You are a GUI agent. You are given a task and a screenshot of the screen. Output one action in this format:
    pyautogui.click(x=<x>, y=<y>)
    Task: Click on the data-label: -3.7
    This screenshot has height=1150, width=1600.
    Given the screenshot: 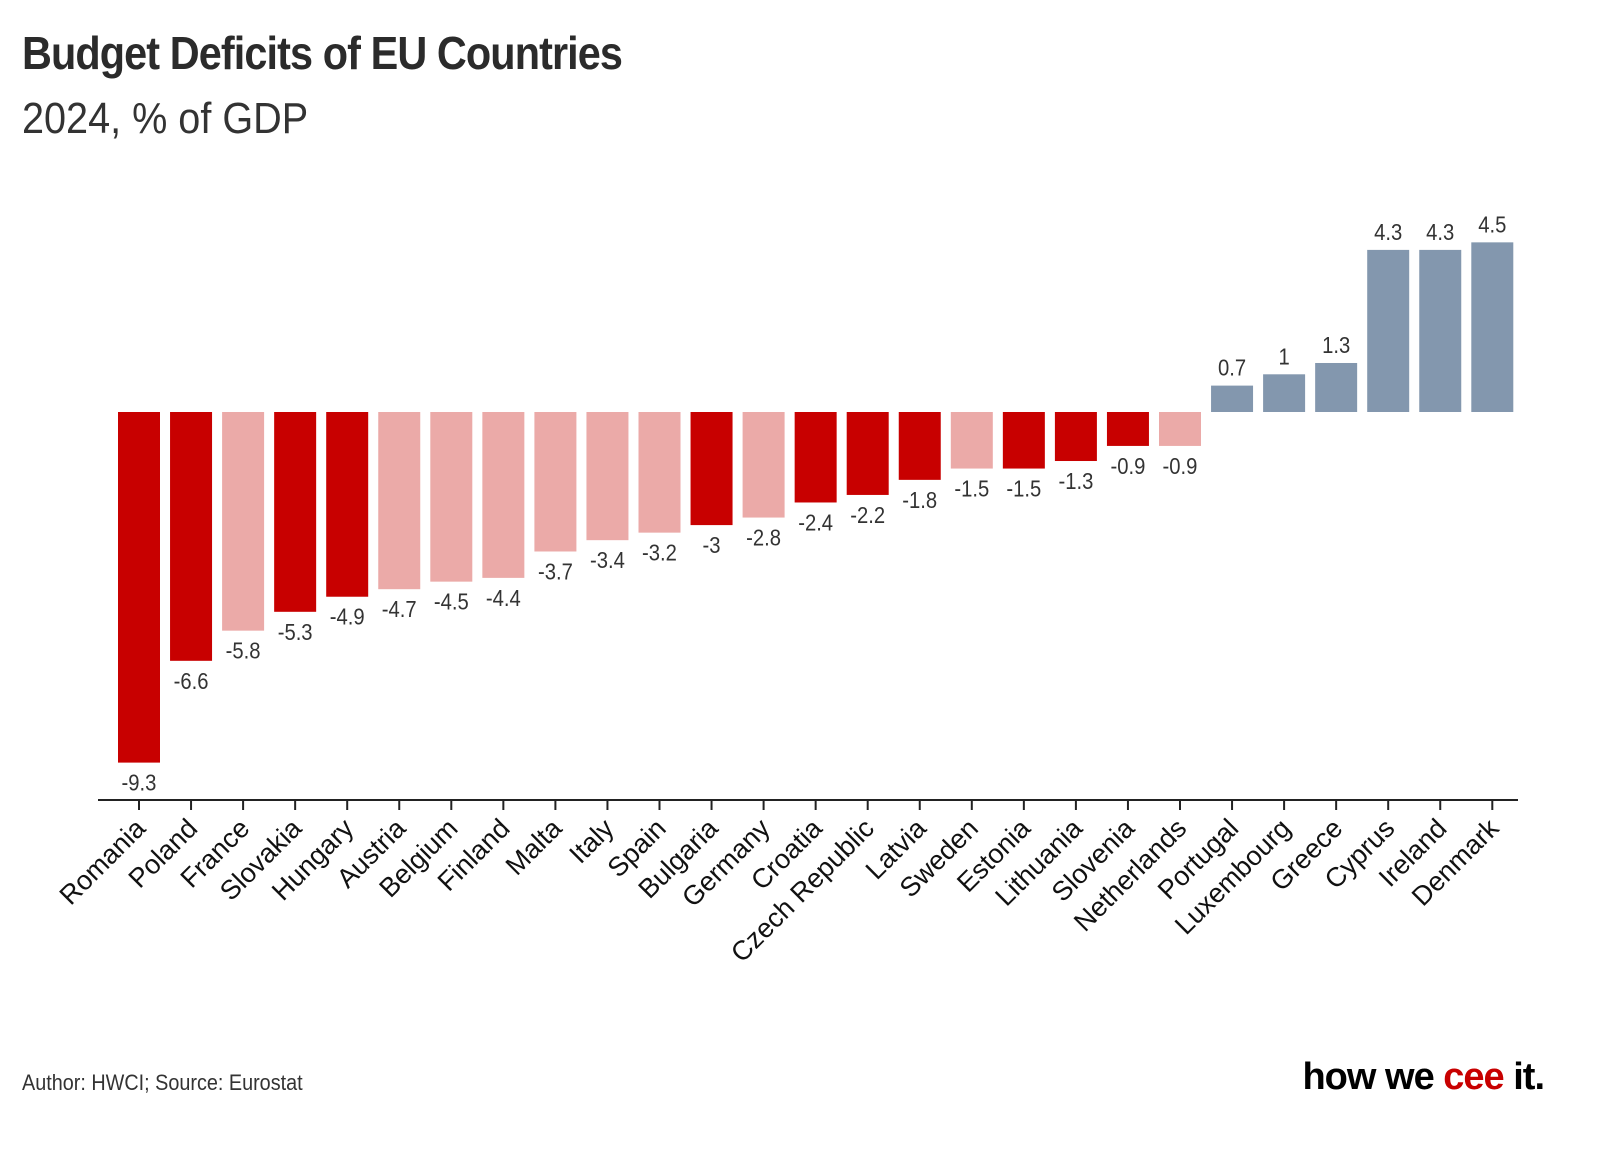 What is the action you would take?
    pyautogui.click(x=555, y=571)
    